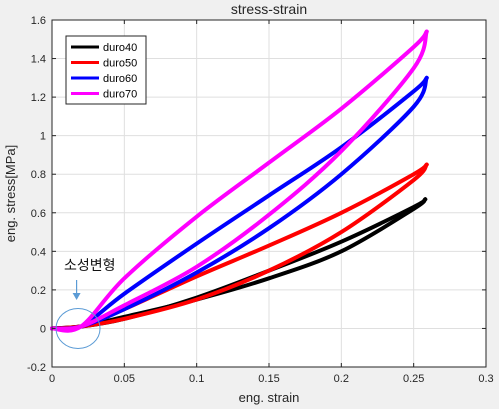  I want to click on x-tick-label: 0.1, so click(196, 379).